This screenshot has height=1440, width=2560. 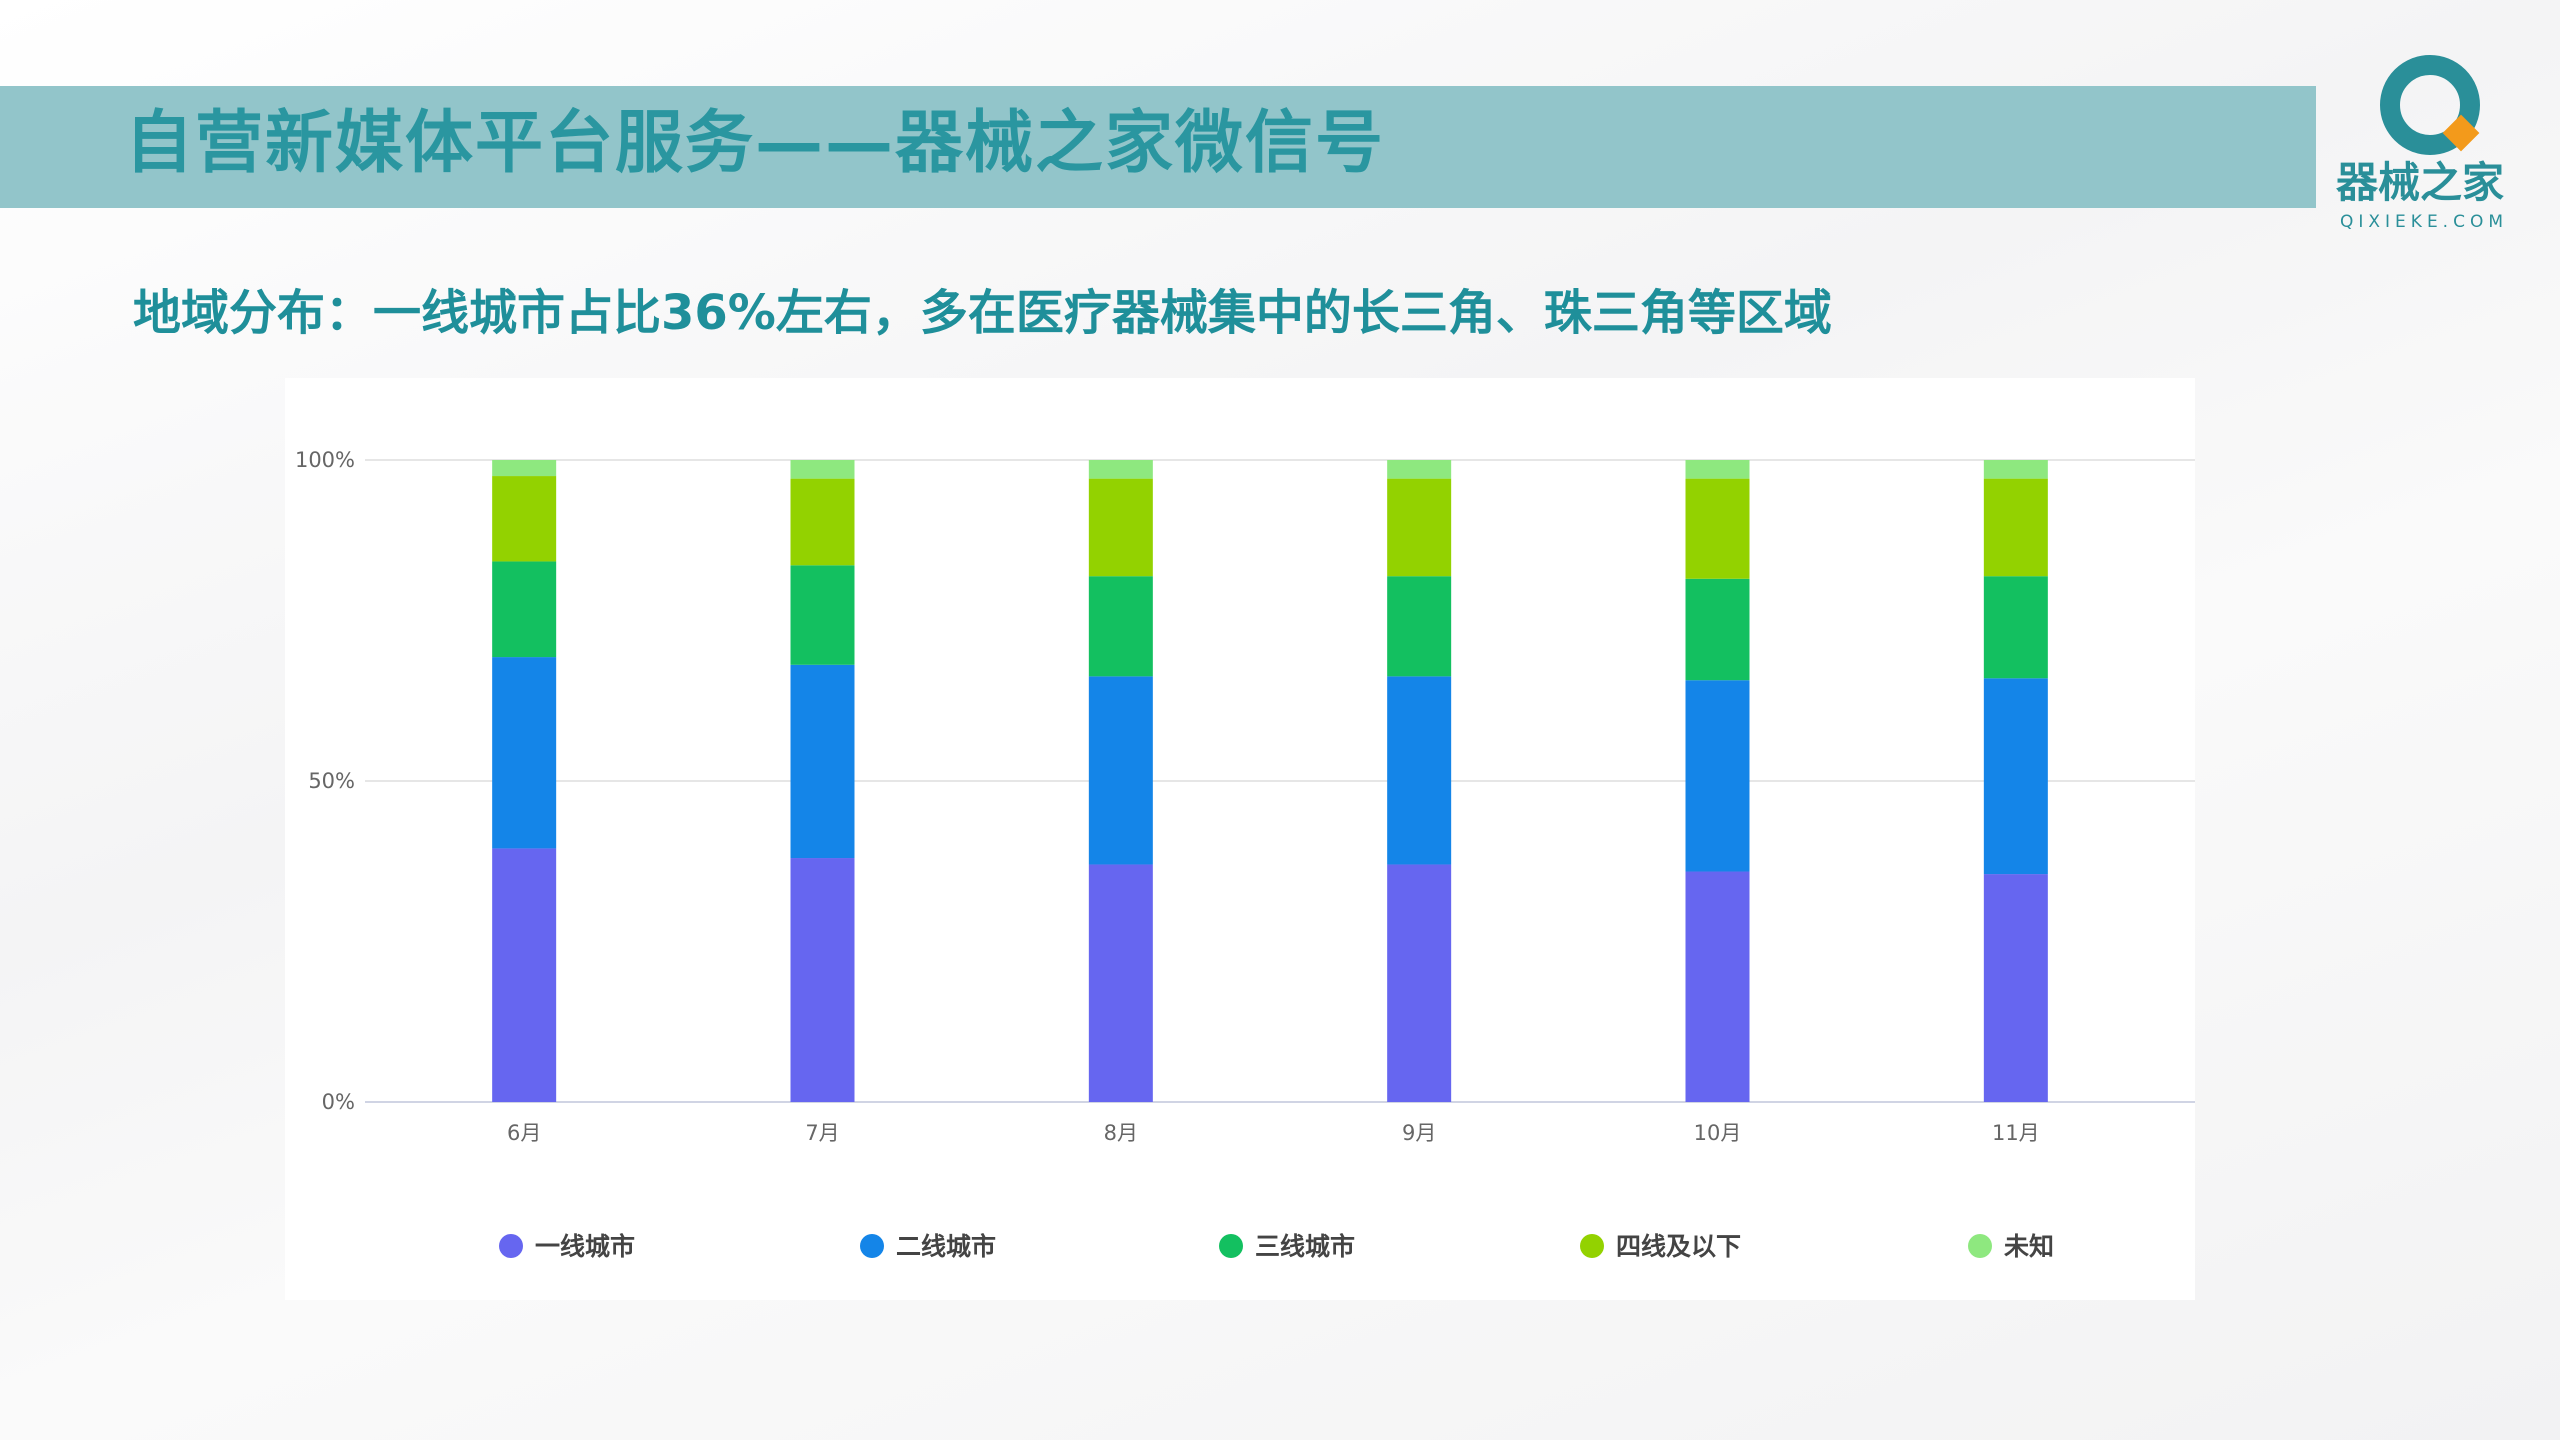 What do you see at coordinates (1419, 1133) in the screenshot?
I see `x-tick-label: 9月` at bounding box center [1419, 1133].